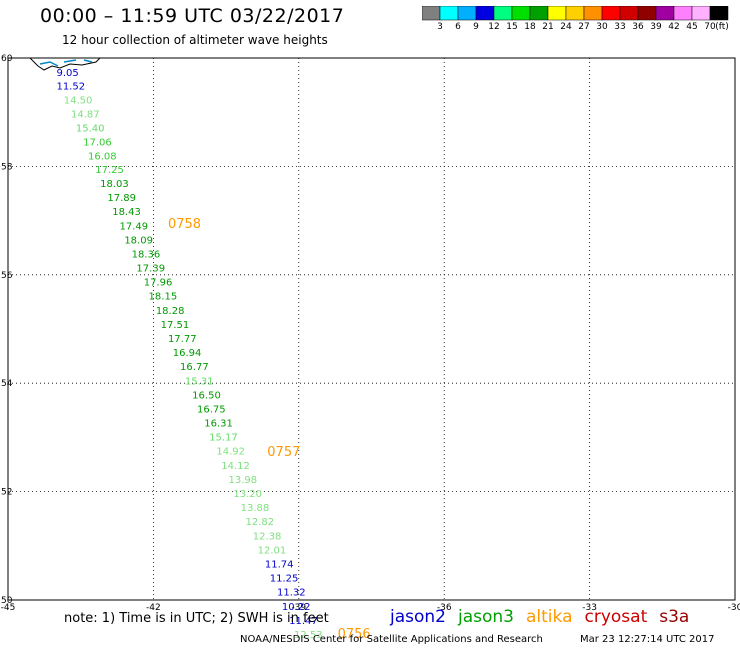 This screenshot has width=740, height=650. I want to click on data-point-label: 18.36, so click(146, 254).